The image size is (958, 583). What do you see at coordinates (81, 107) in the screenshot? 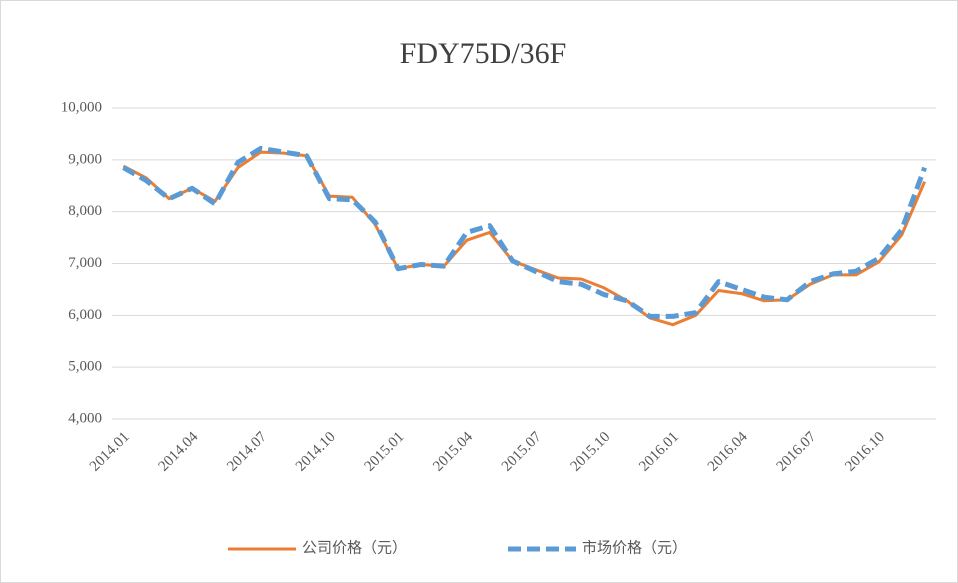
I see `y-tick-label: 10,000` at bounding box center [81, 107].